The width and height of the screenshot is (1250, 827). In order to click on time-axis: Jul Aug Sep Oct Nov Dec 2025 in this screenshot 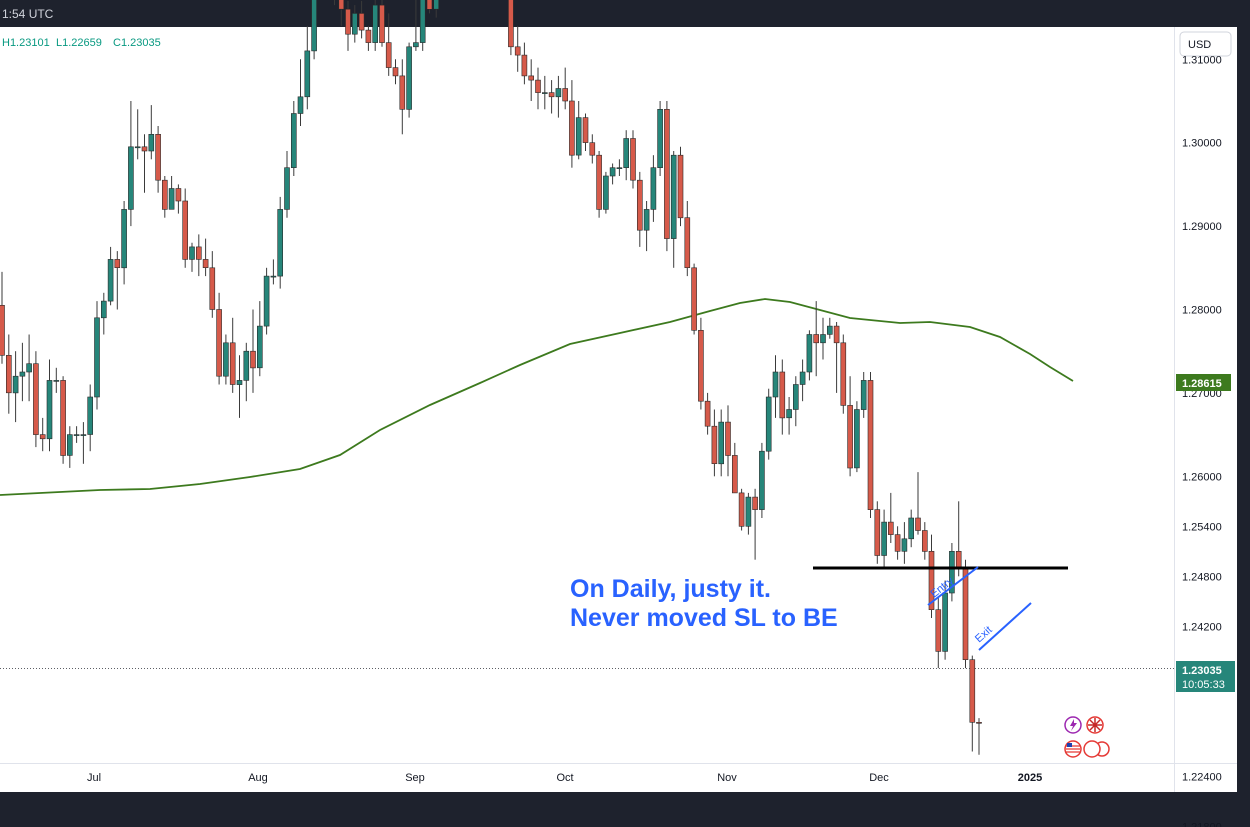, I will do `click(564, 778)`.